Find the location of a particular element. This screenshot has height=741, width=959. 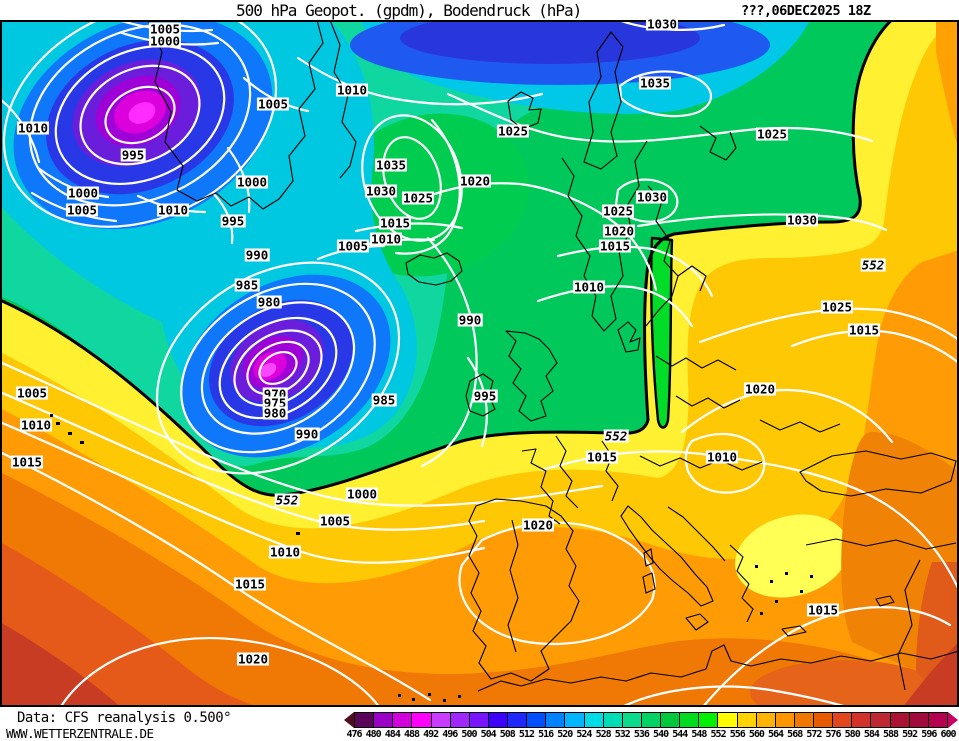

colorbar-tick: 564 is located at coordinates (776, 734).